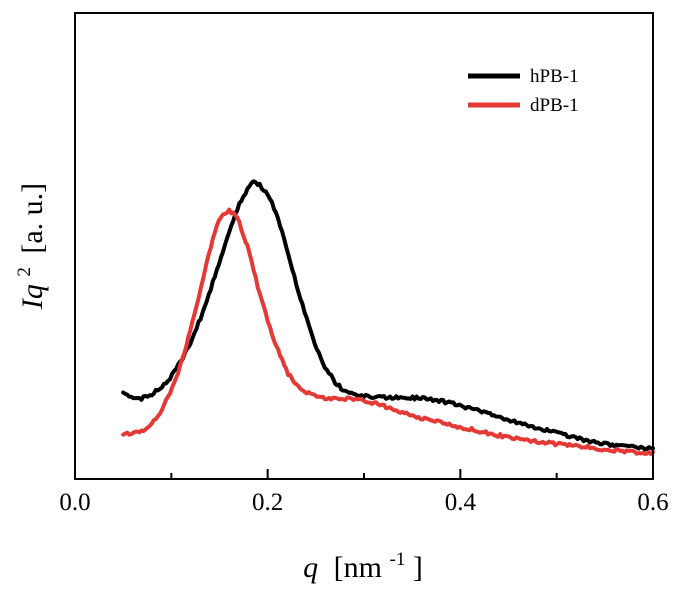 This screenshot has height=597, width=695. I want to click on y-axis-title-exponent: 2, so click(24, 272).